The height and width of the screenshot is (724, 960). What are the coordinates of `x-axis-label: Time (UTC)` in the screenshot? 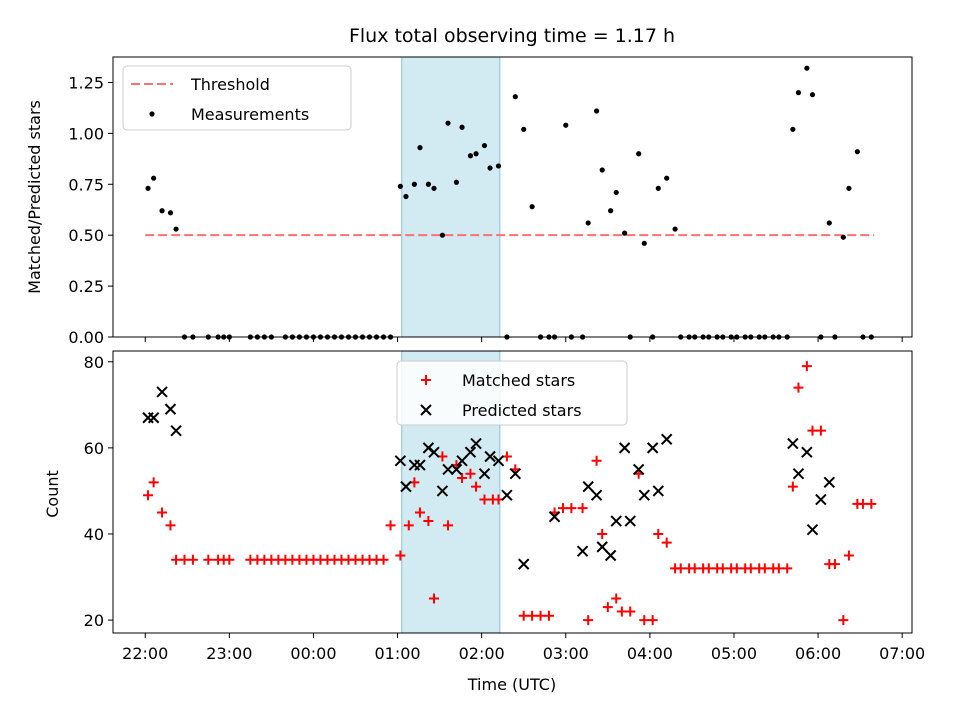 It's located at (511, 684).